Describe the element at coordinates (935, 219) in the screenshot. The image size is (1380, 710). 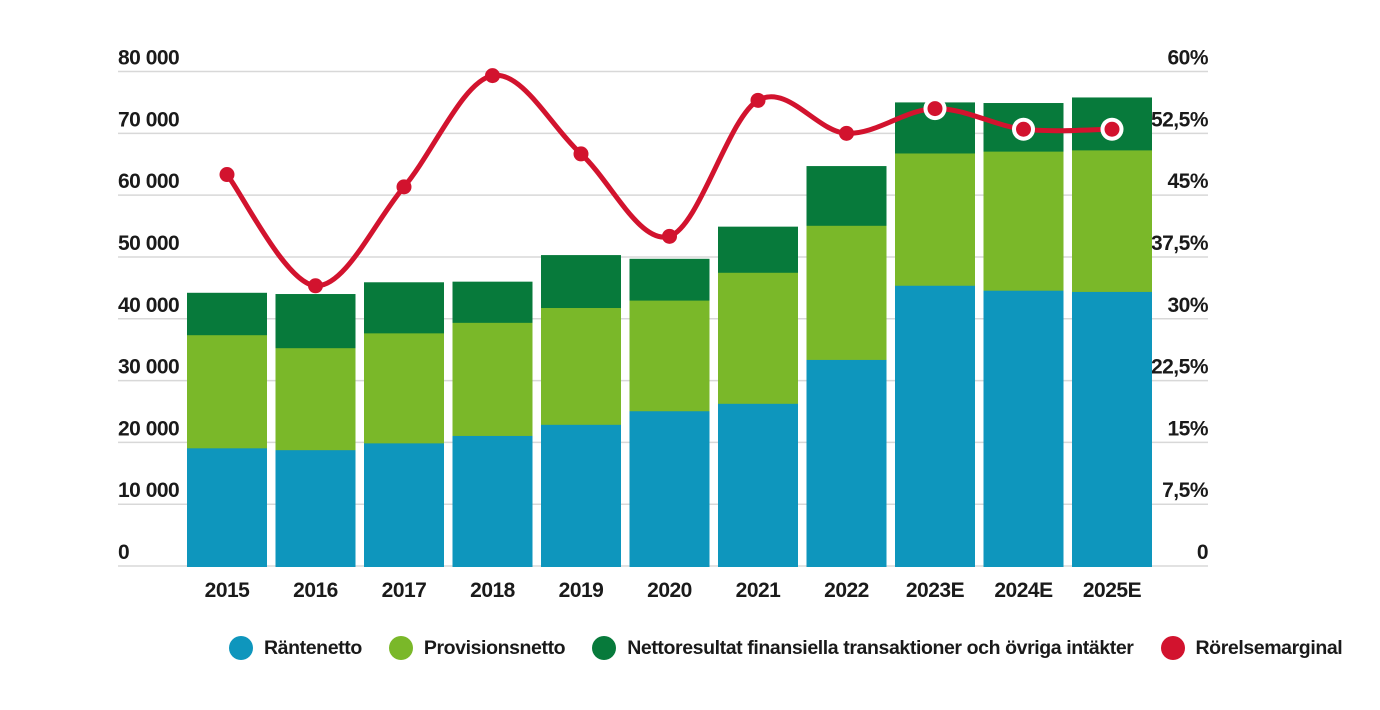
I see `bar-segment-1-2023E` at that location.